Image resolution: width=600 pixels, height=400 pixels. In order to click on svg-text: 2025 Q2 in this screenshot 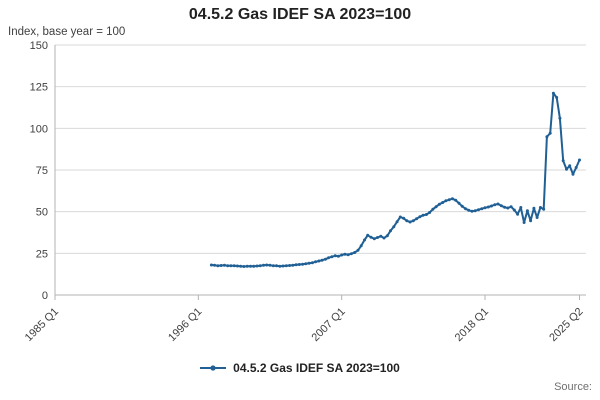, I will do `click(566, 325)`.